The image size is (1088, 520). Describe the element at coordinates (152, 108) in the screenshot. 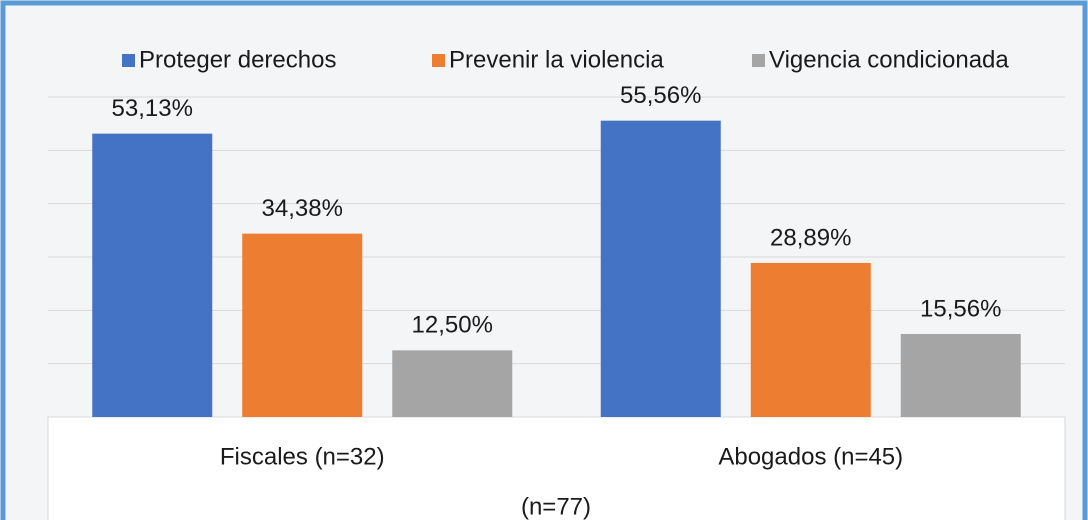

I see `data-label: 53,13%` at that location.